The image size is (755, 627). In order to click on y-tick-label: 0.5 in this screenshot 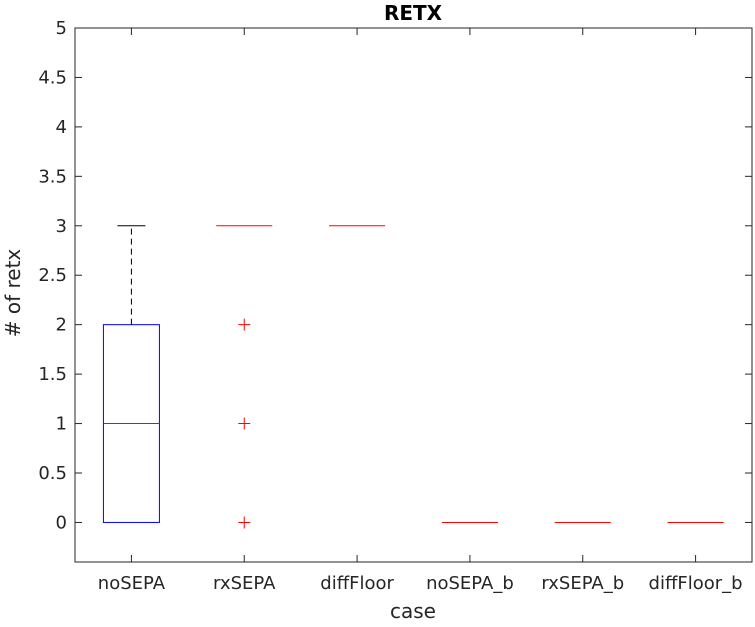, I will do `click(52, 473)`.